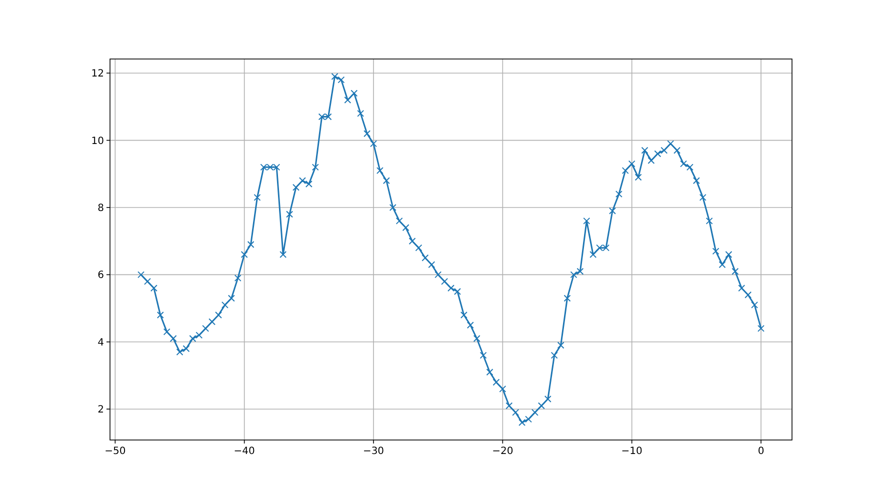  I want to click on x-tick-label: −50, so click(115, 451).